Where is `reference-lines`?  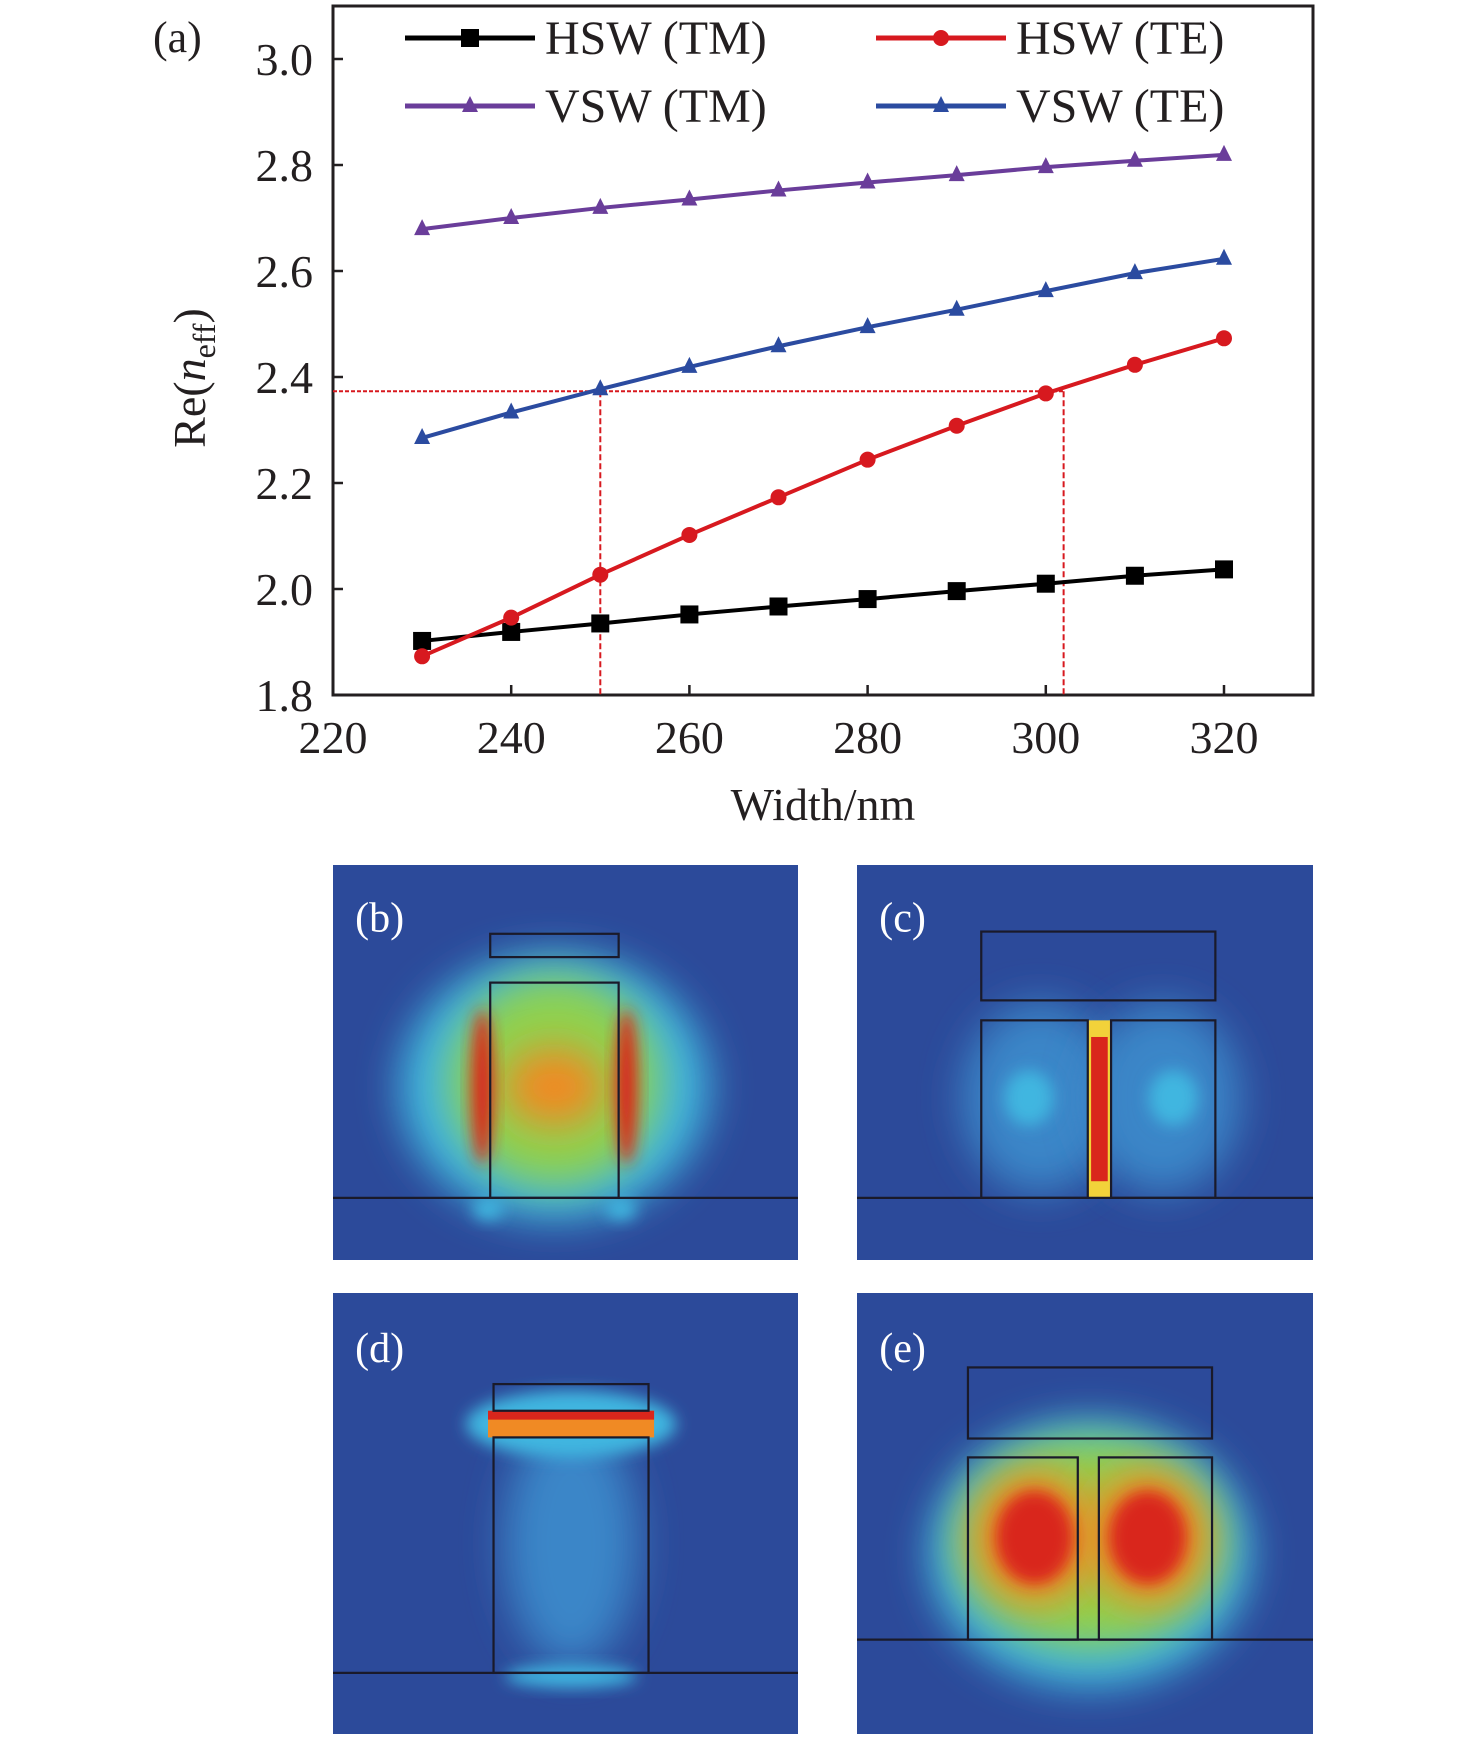 reference-lines is located at coordinates (699, 542).